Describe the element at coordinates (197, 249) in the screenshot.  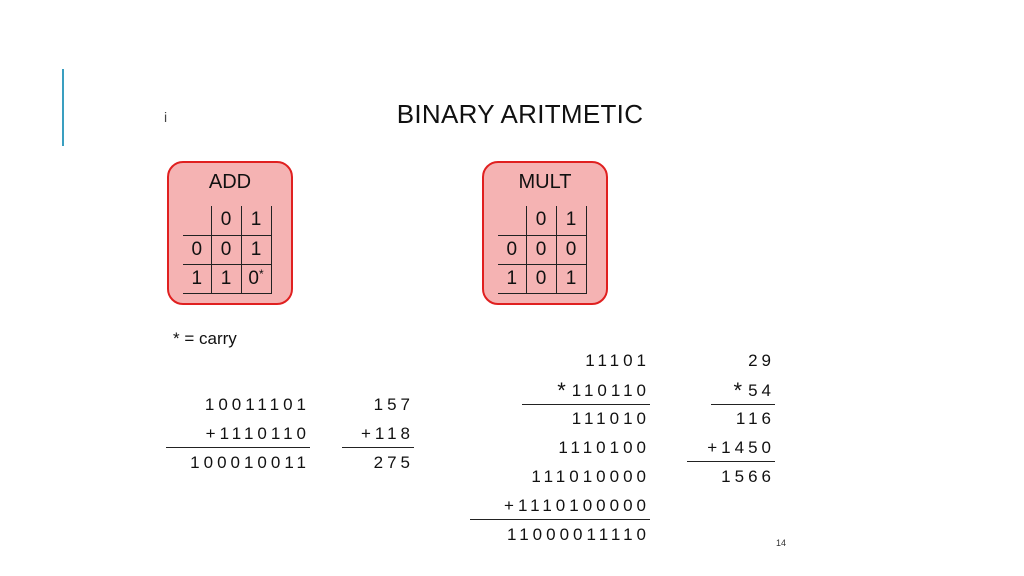
I see `add-row-label-0: 0` at that location.